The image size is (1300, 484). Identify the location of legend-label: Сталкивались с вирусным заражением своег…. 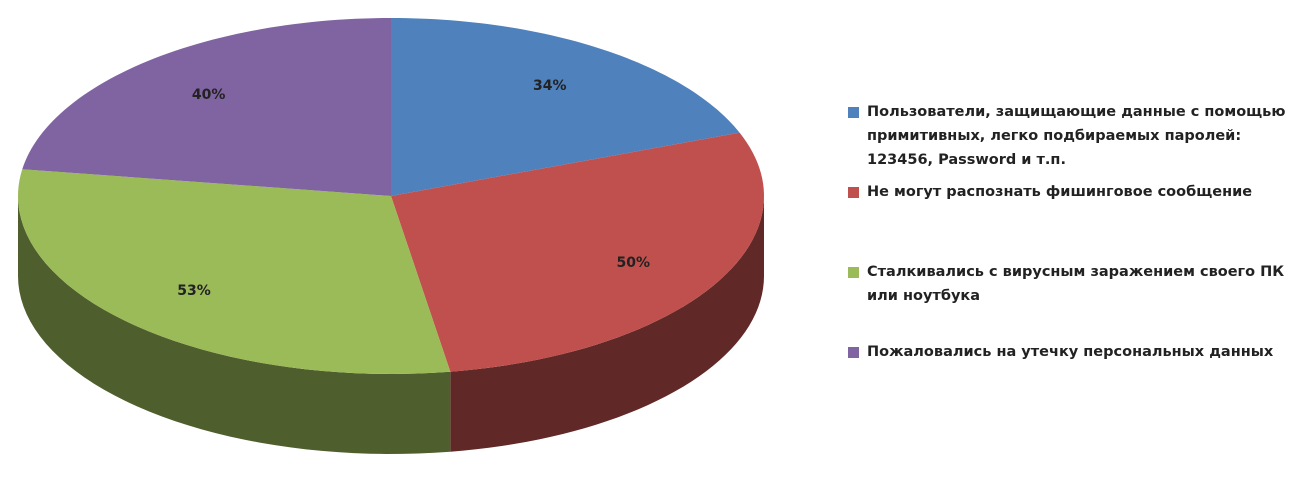
(1076, 284).